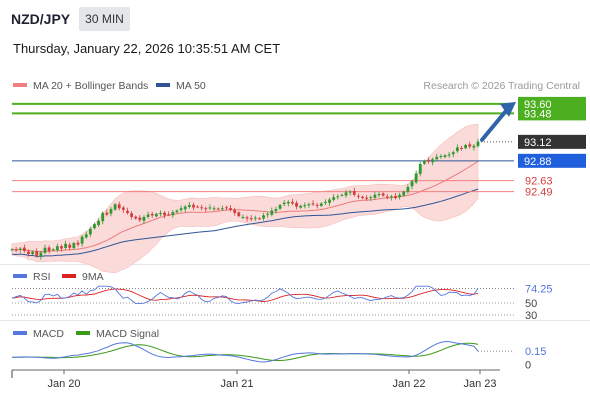  I want to click on current-price-label: 93.12, so click(538, 143).